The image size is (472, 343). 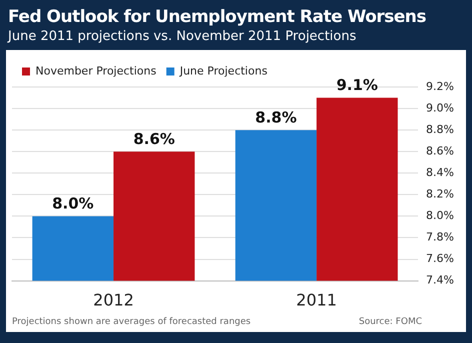 What do you see at coordinates (218, 17) in the screenshot?
I see `chart-title: Fed Outlook for Unemployment Rate Worsens` at bounding box center [218, 17].